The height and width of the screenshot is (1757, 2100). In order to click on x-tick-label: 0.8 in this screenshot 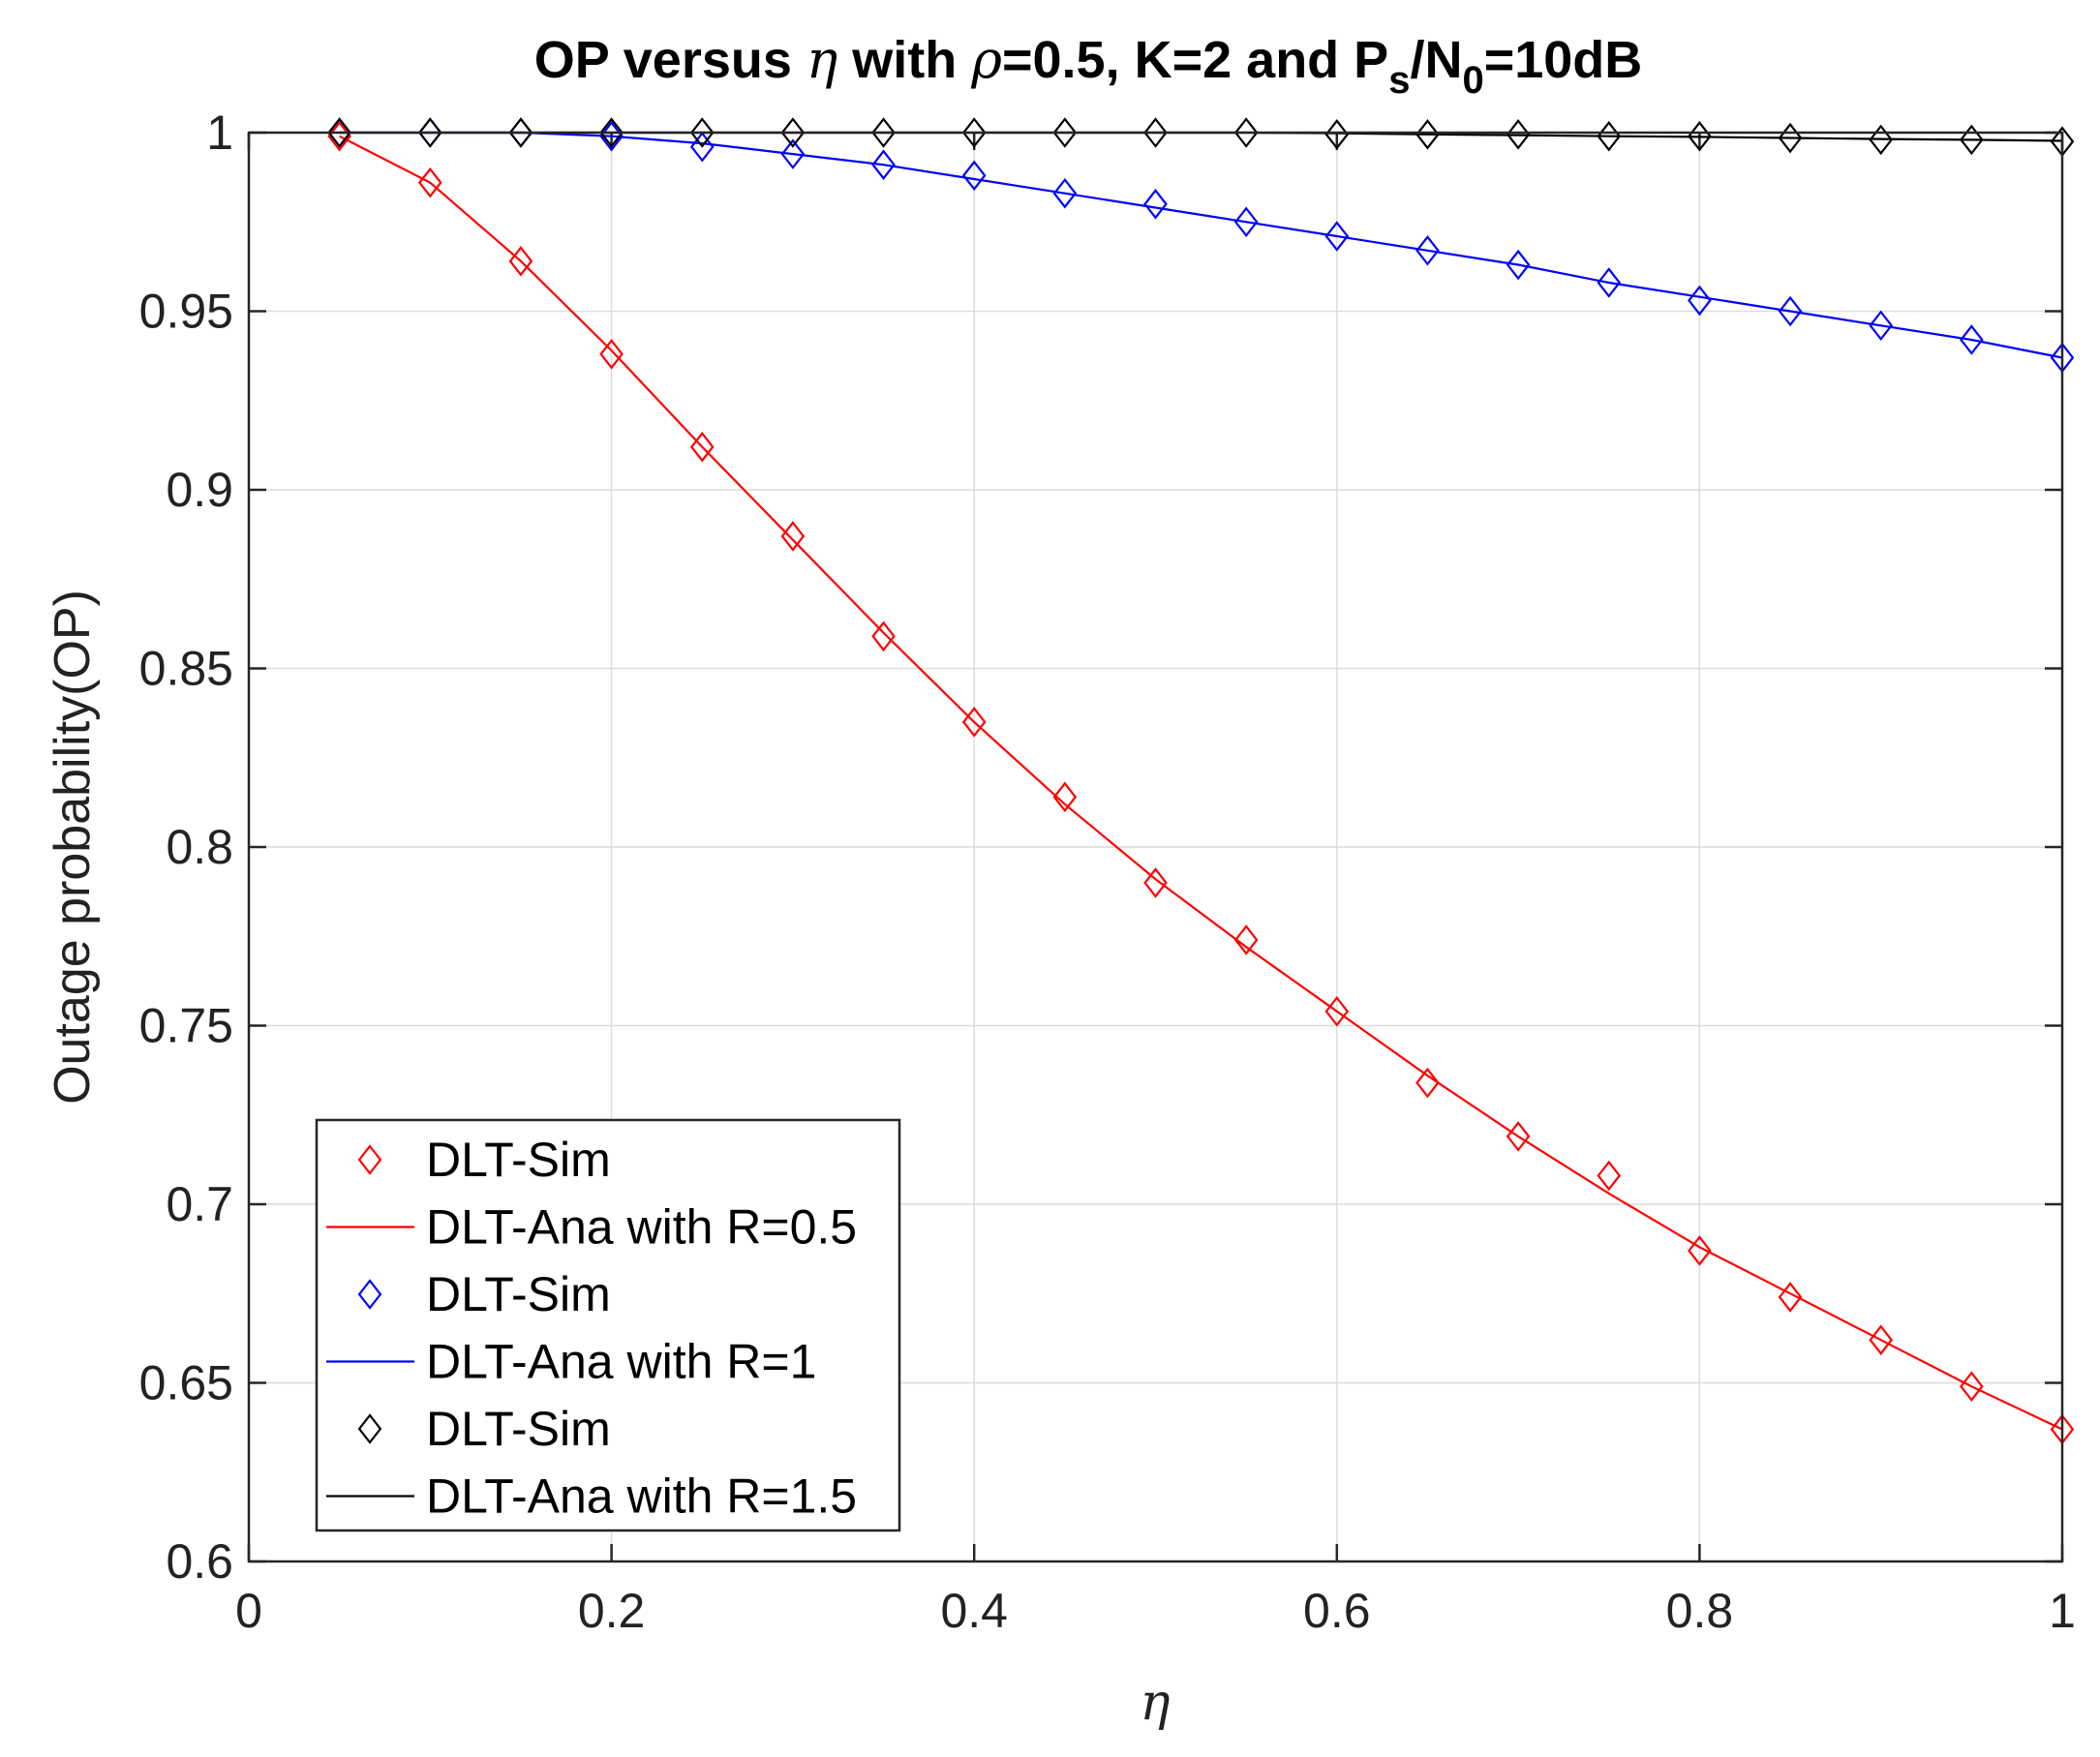, I will do `click(1700, 1611)`.